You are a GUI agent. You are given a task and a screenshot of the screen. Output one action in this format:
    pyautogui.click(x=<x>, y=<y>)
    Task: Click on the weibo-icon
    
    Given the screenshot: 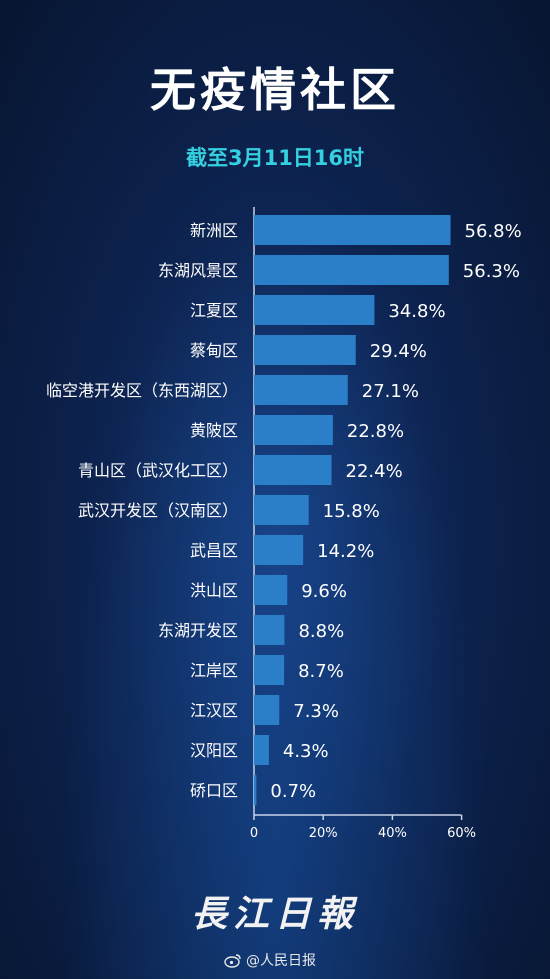 What is the action you would take?
    pyautogui.click(x=232, y=960)
    